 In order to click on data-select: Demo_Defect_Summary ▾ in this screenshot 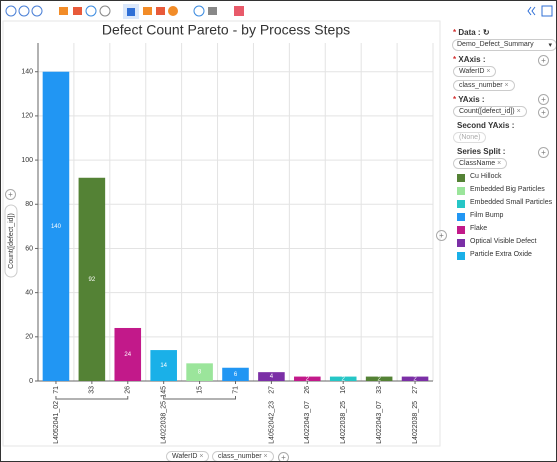, I will do `click(504, 45)`.